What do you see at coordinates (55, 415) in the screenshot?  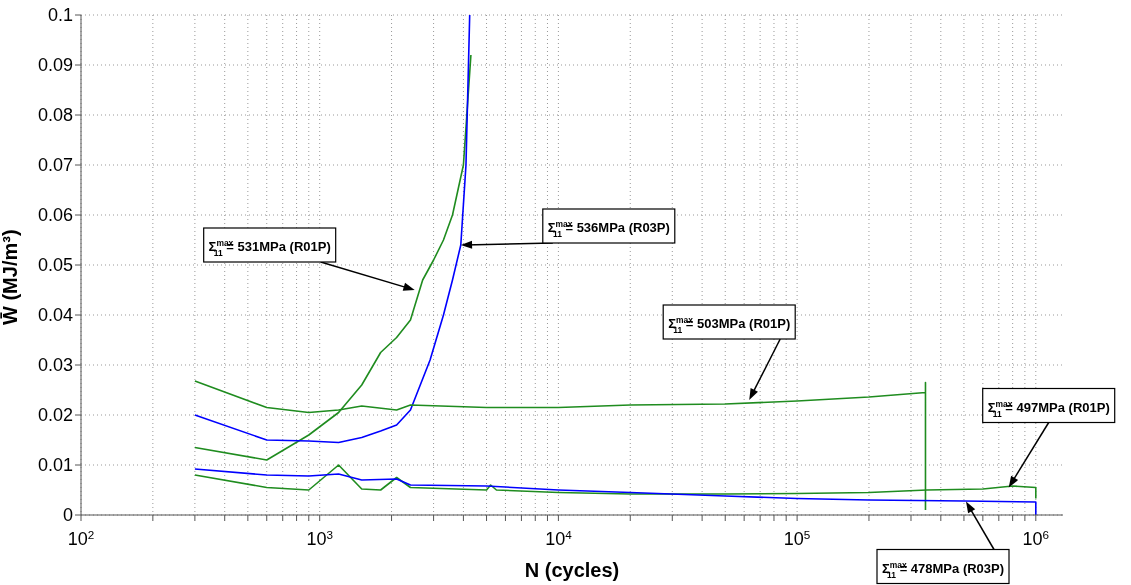 I see `y-tick-label: 0.02` at bounding box center [55, 415].